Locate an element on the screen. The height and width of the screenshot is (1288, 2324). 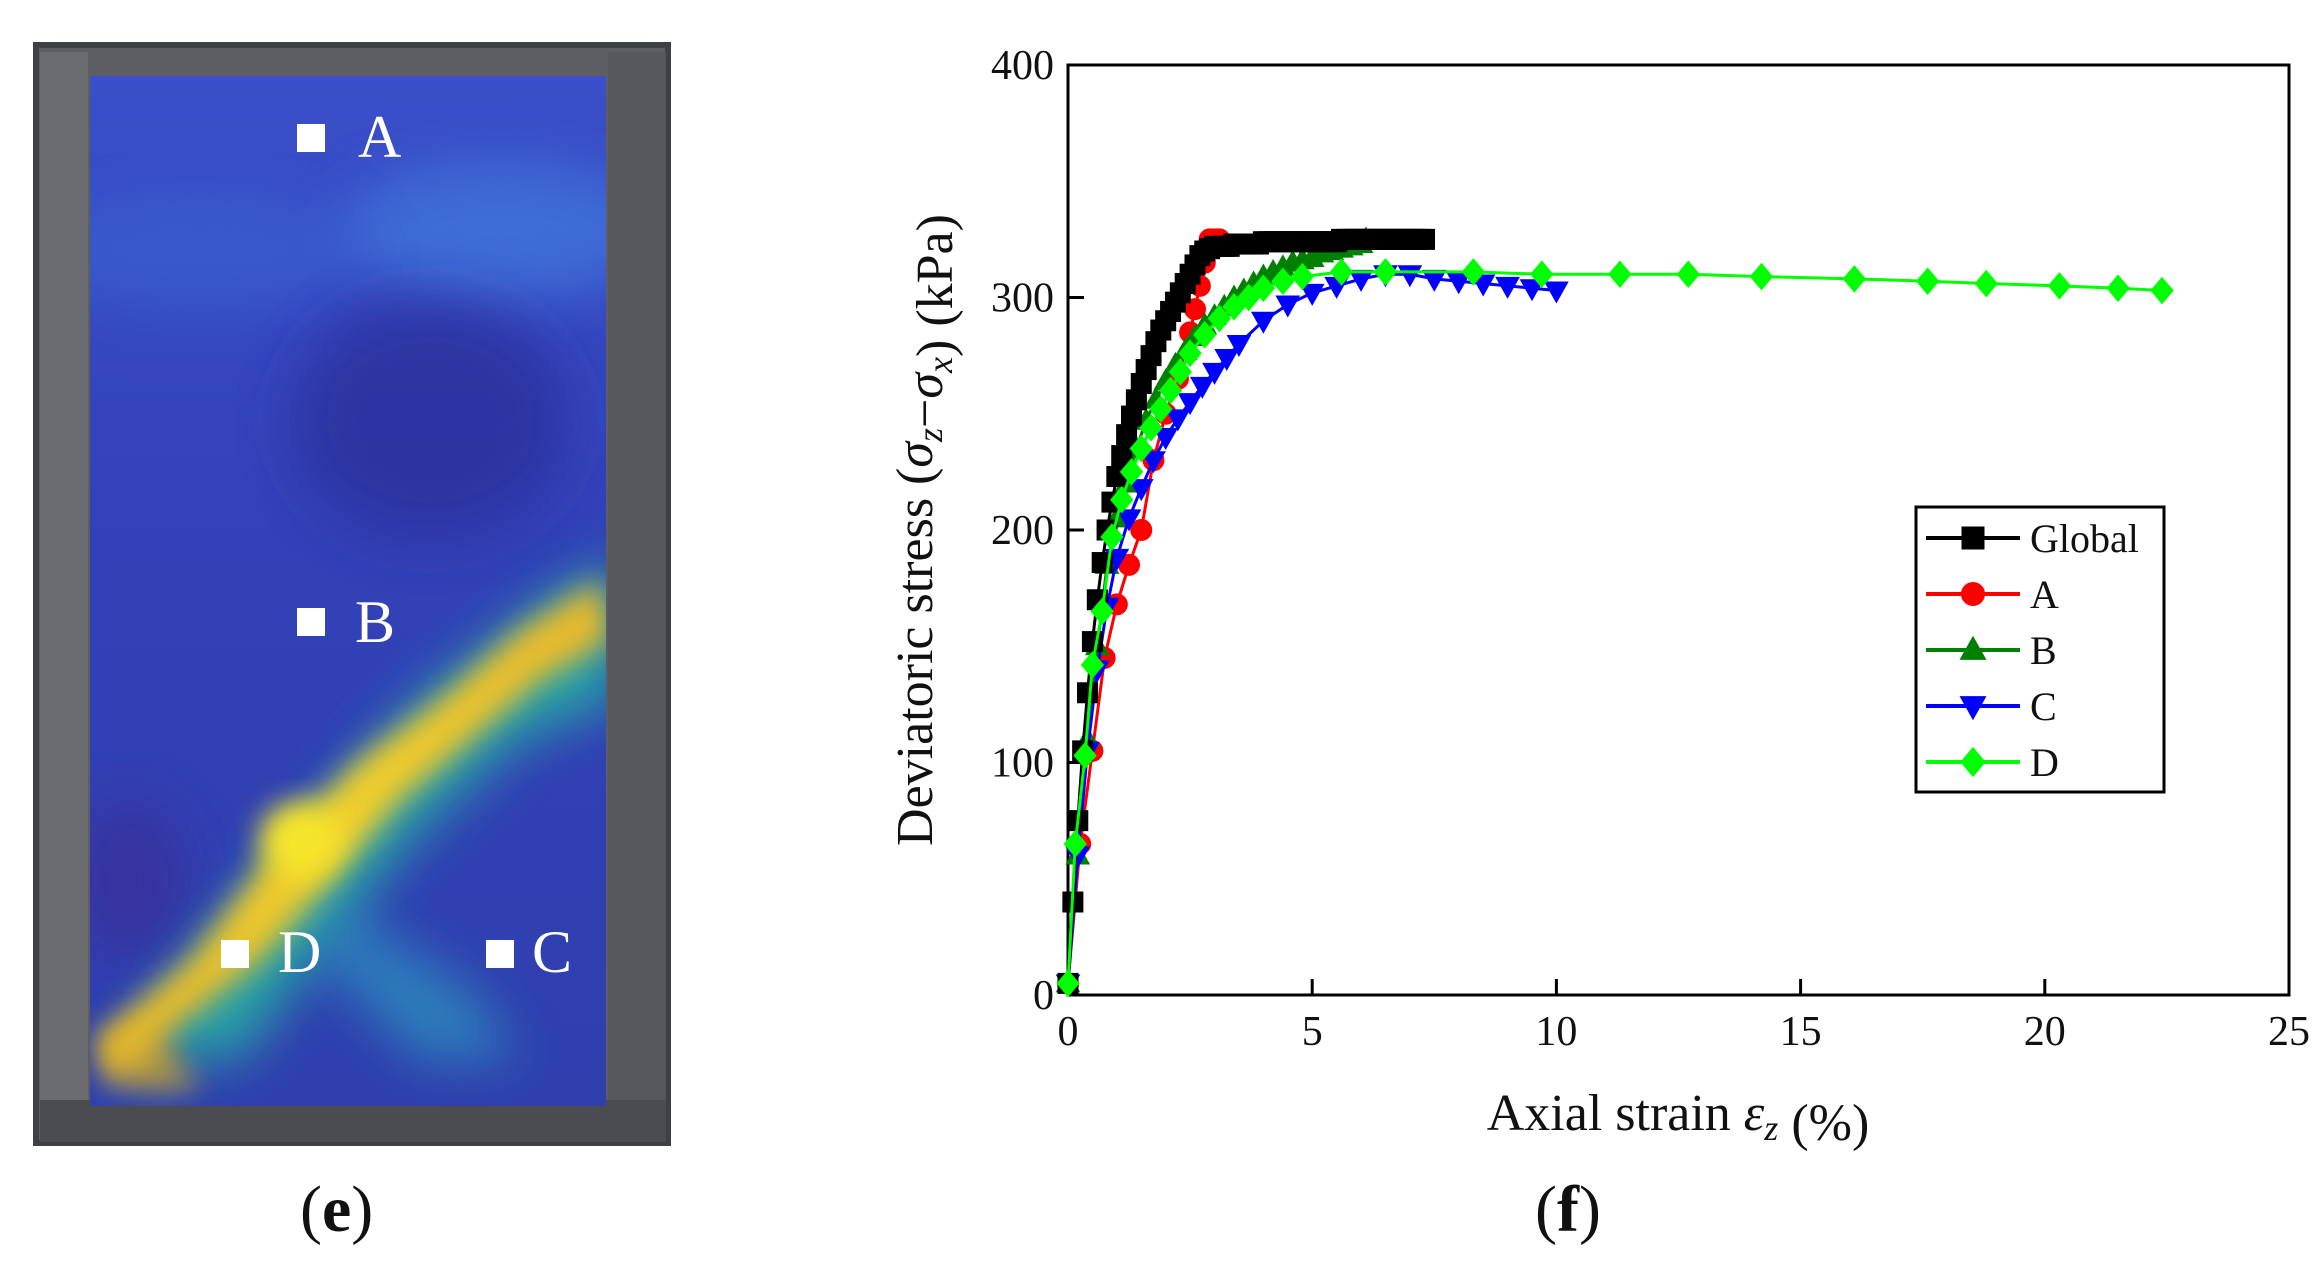
x-tick-label: 15 is located at coordinates (1801, 1032).